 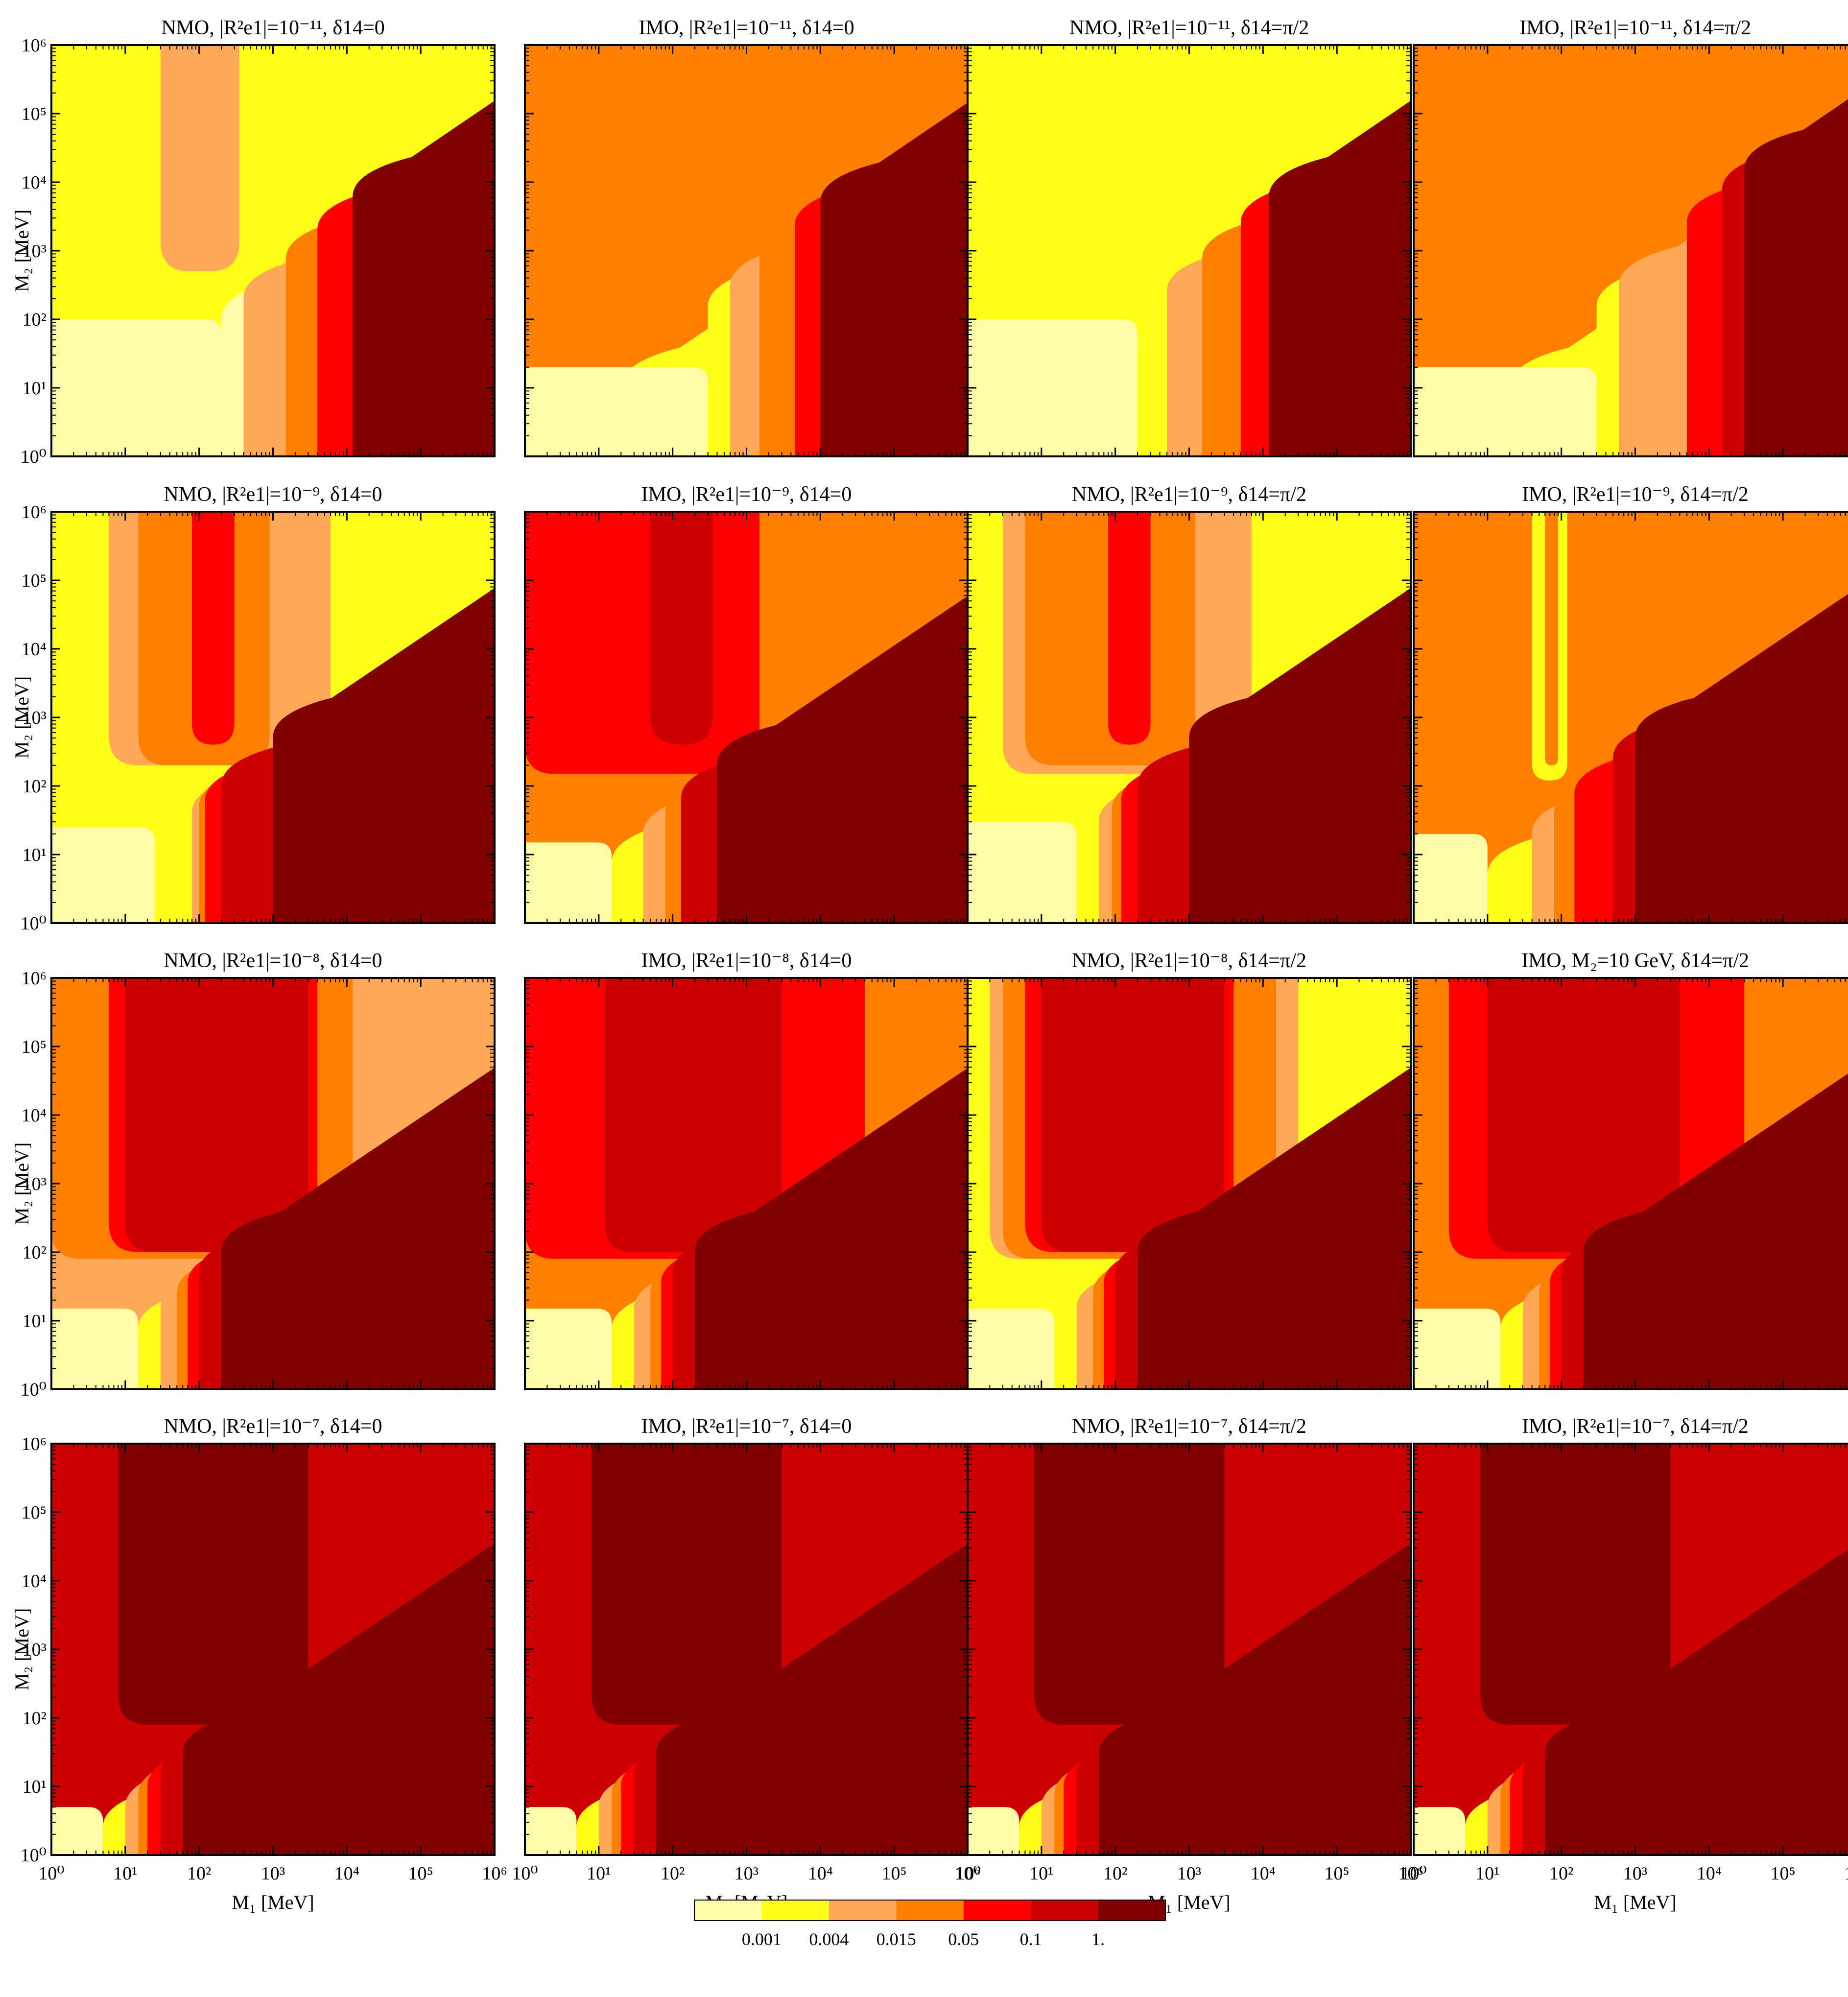 I want to click on colorbar-tick-label: 0.015, so click(x=896, y=1939).